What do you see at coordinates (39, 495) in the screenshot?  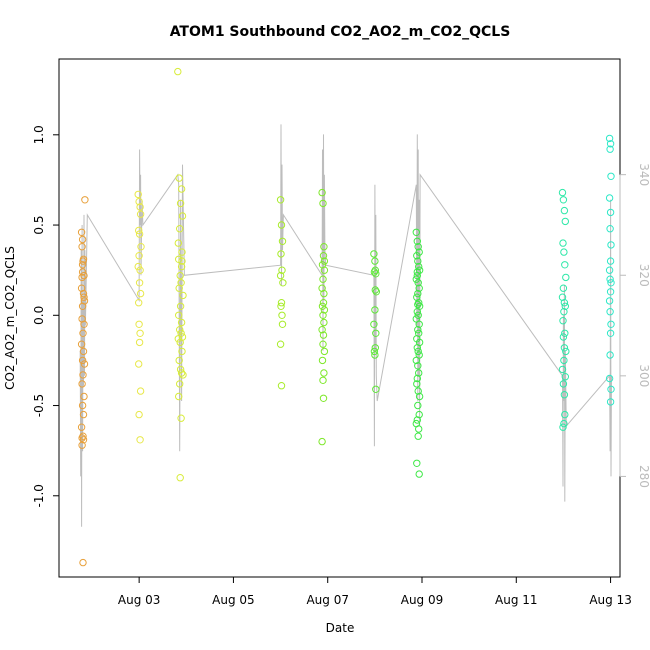 I see `y-tick-label: -1.0` at bounding box center [39, 495].